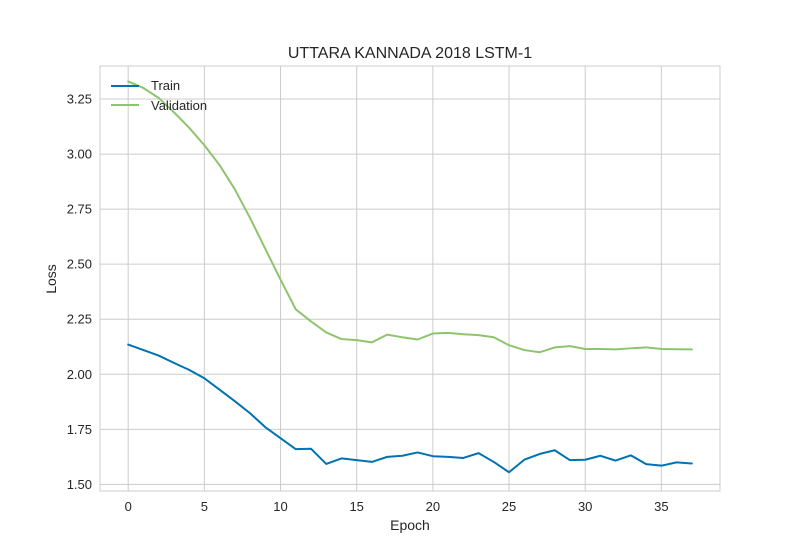 The height and width of the screenshot is (550, 800). What do you see at coordinates (79, 319) in the screenshot?
I see `y-tick-label: 2.25` at bounding box center [79, 319].